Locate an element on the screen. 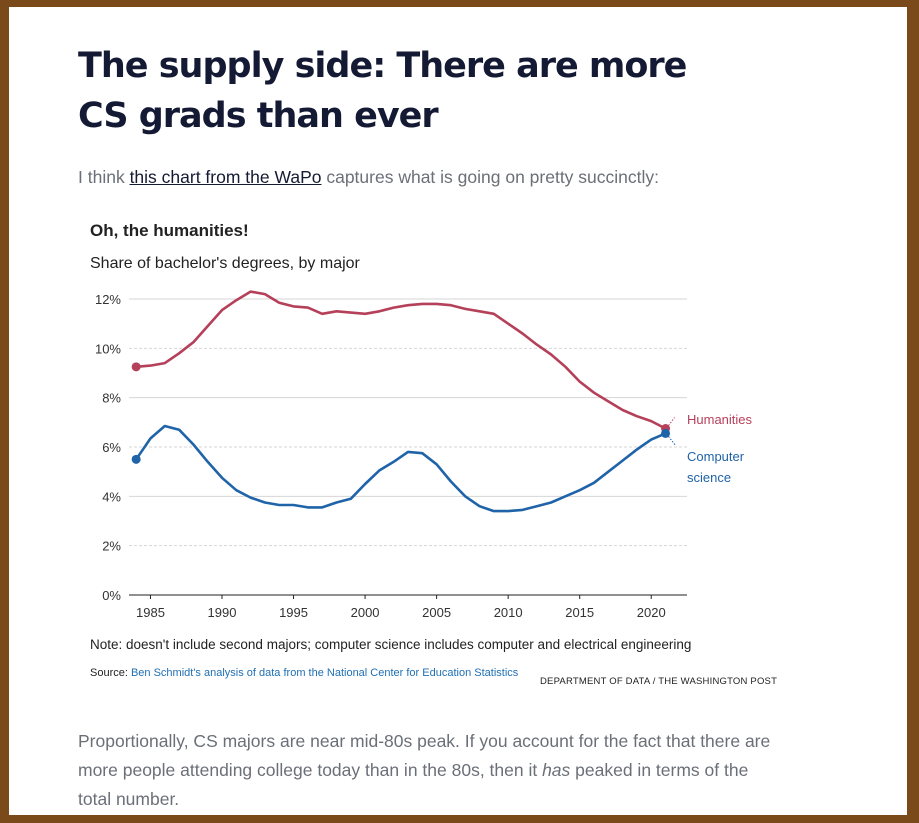 The width and height of the screenshot is (919, 823). humanities-line is located at coordinates (400, 360).